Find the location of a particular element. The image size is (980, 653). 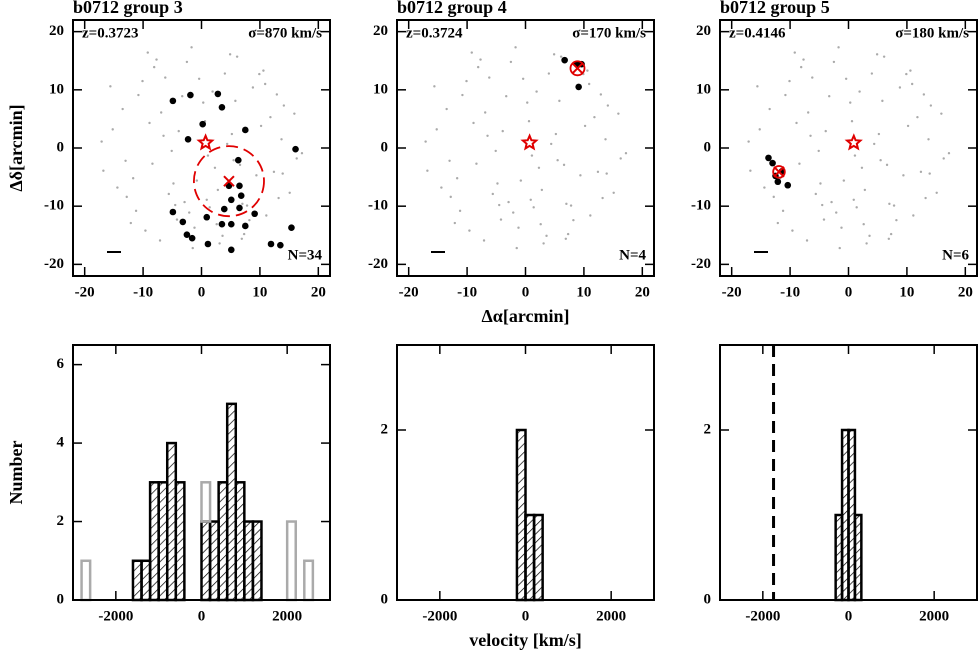

histogram-panel: -2000 0 2000 0 2 is located at coordinates (841, 484).